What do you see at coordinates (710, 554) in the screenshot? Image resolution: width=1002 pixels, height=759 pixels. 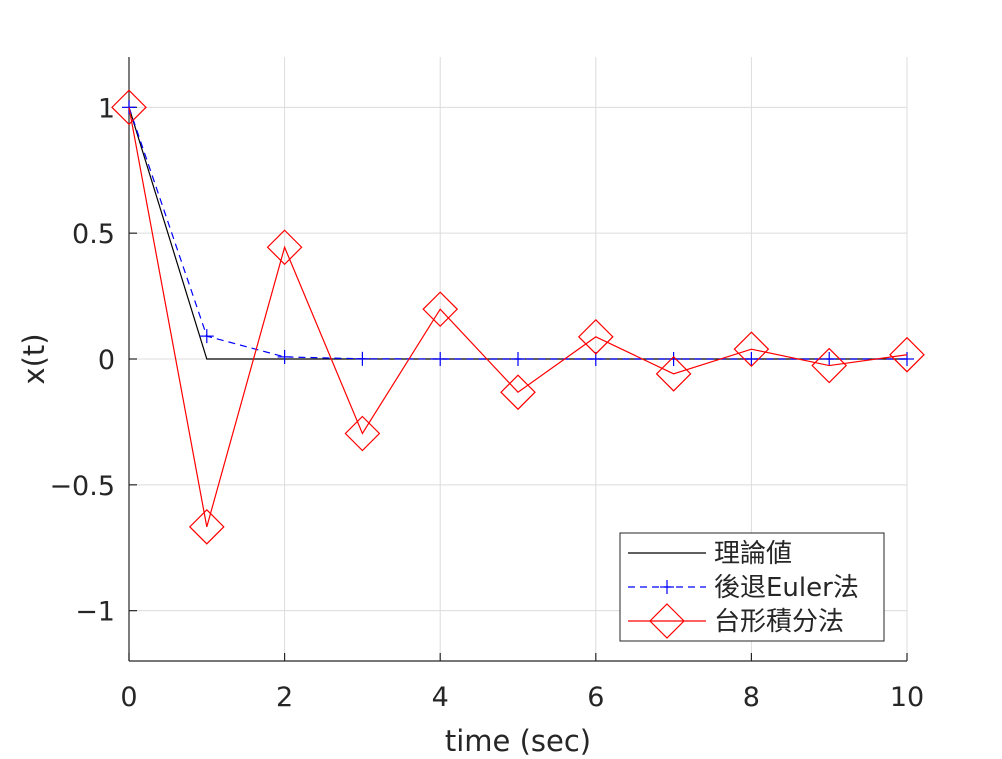 I see `legend-entry: 理論値` at bounding box center [710, 554].